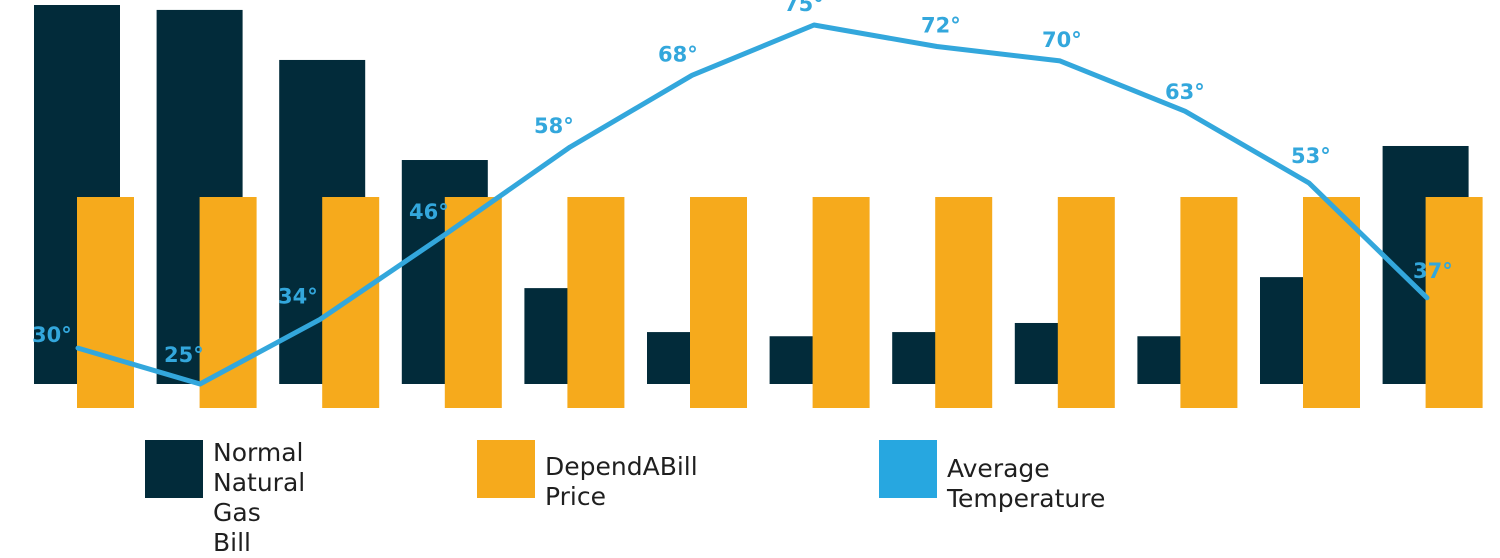 This screenshot has width=1500, height=558. I want to click on temperature-label-7: 75°, so click(804, 8).